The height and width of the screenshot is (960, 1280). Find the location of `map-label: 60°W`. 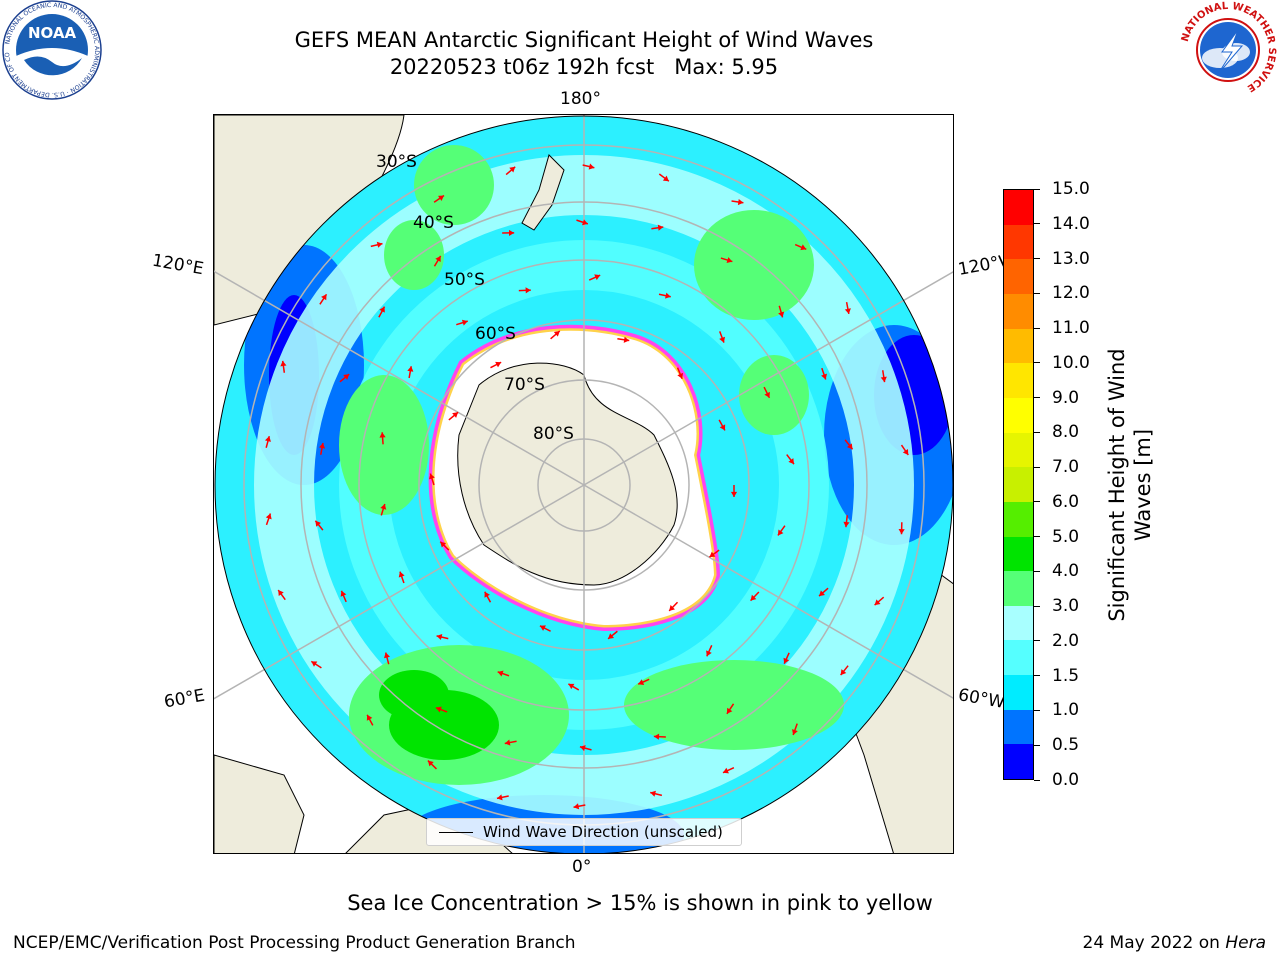

map-label: 60°W is located at coordinates (981, 699).